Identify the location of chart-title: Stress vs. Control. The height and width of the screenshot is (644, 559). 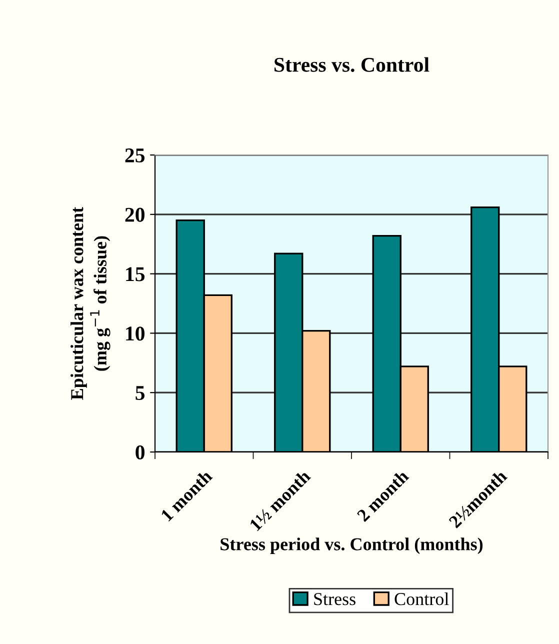
(352, 64).